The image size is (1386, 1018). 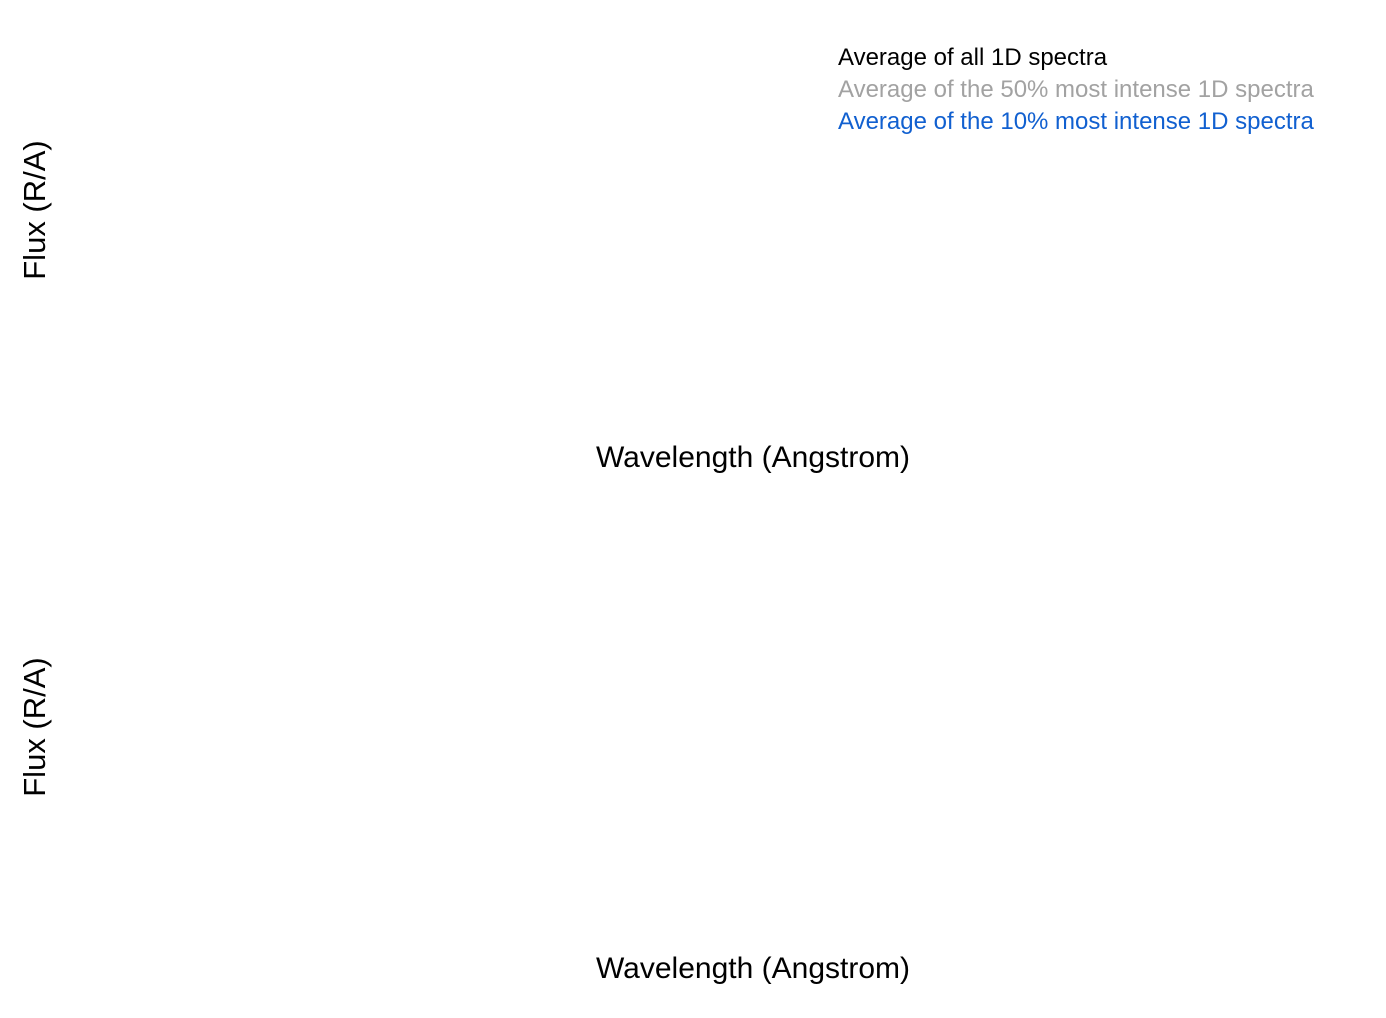 I want to click on top-panel-y-axis-title: Flux (R/A), so click(x=34, y=210).